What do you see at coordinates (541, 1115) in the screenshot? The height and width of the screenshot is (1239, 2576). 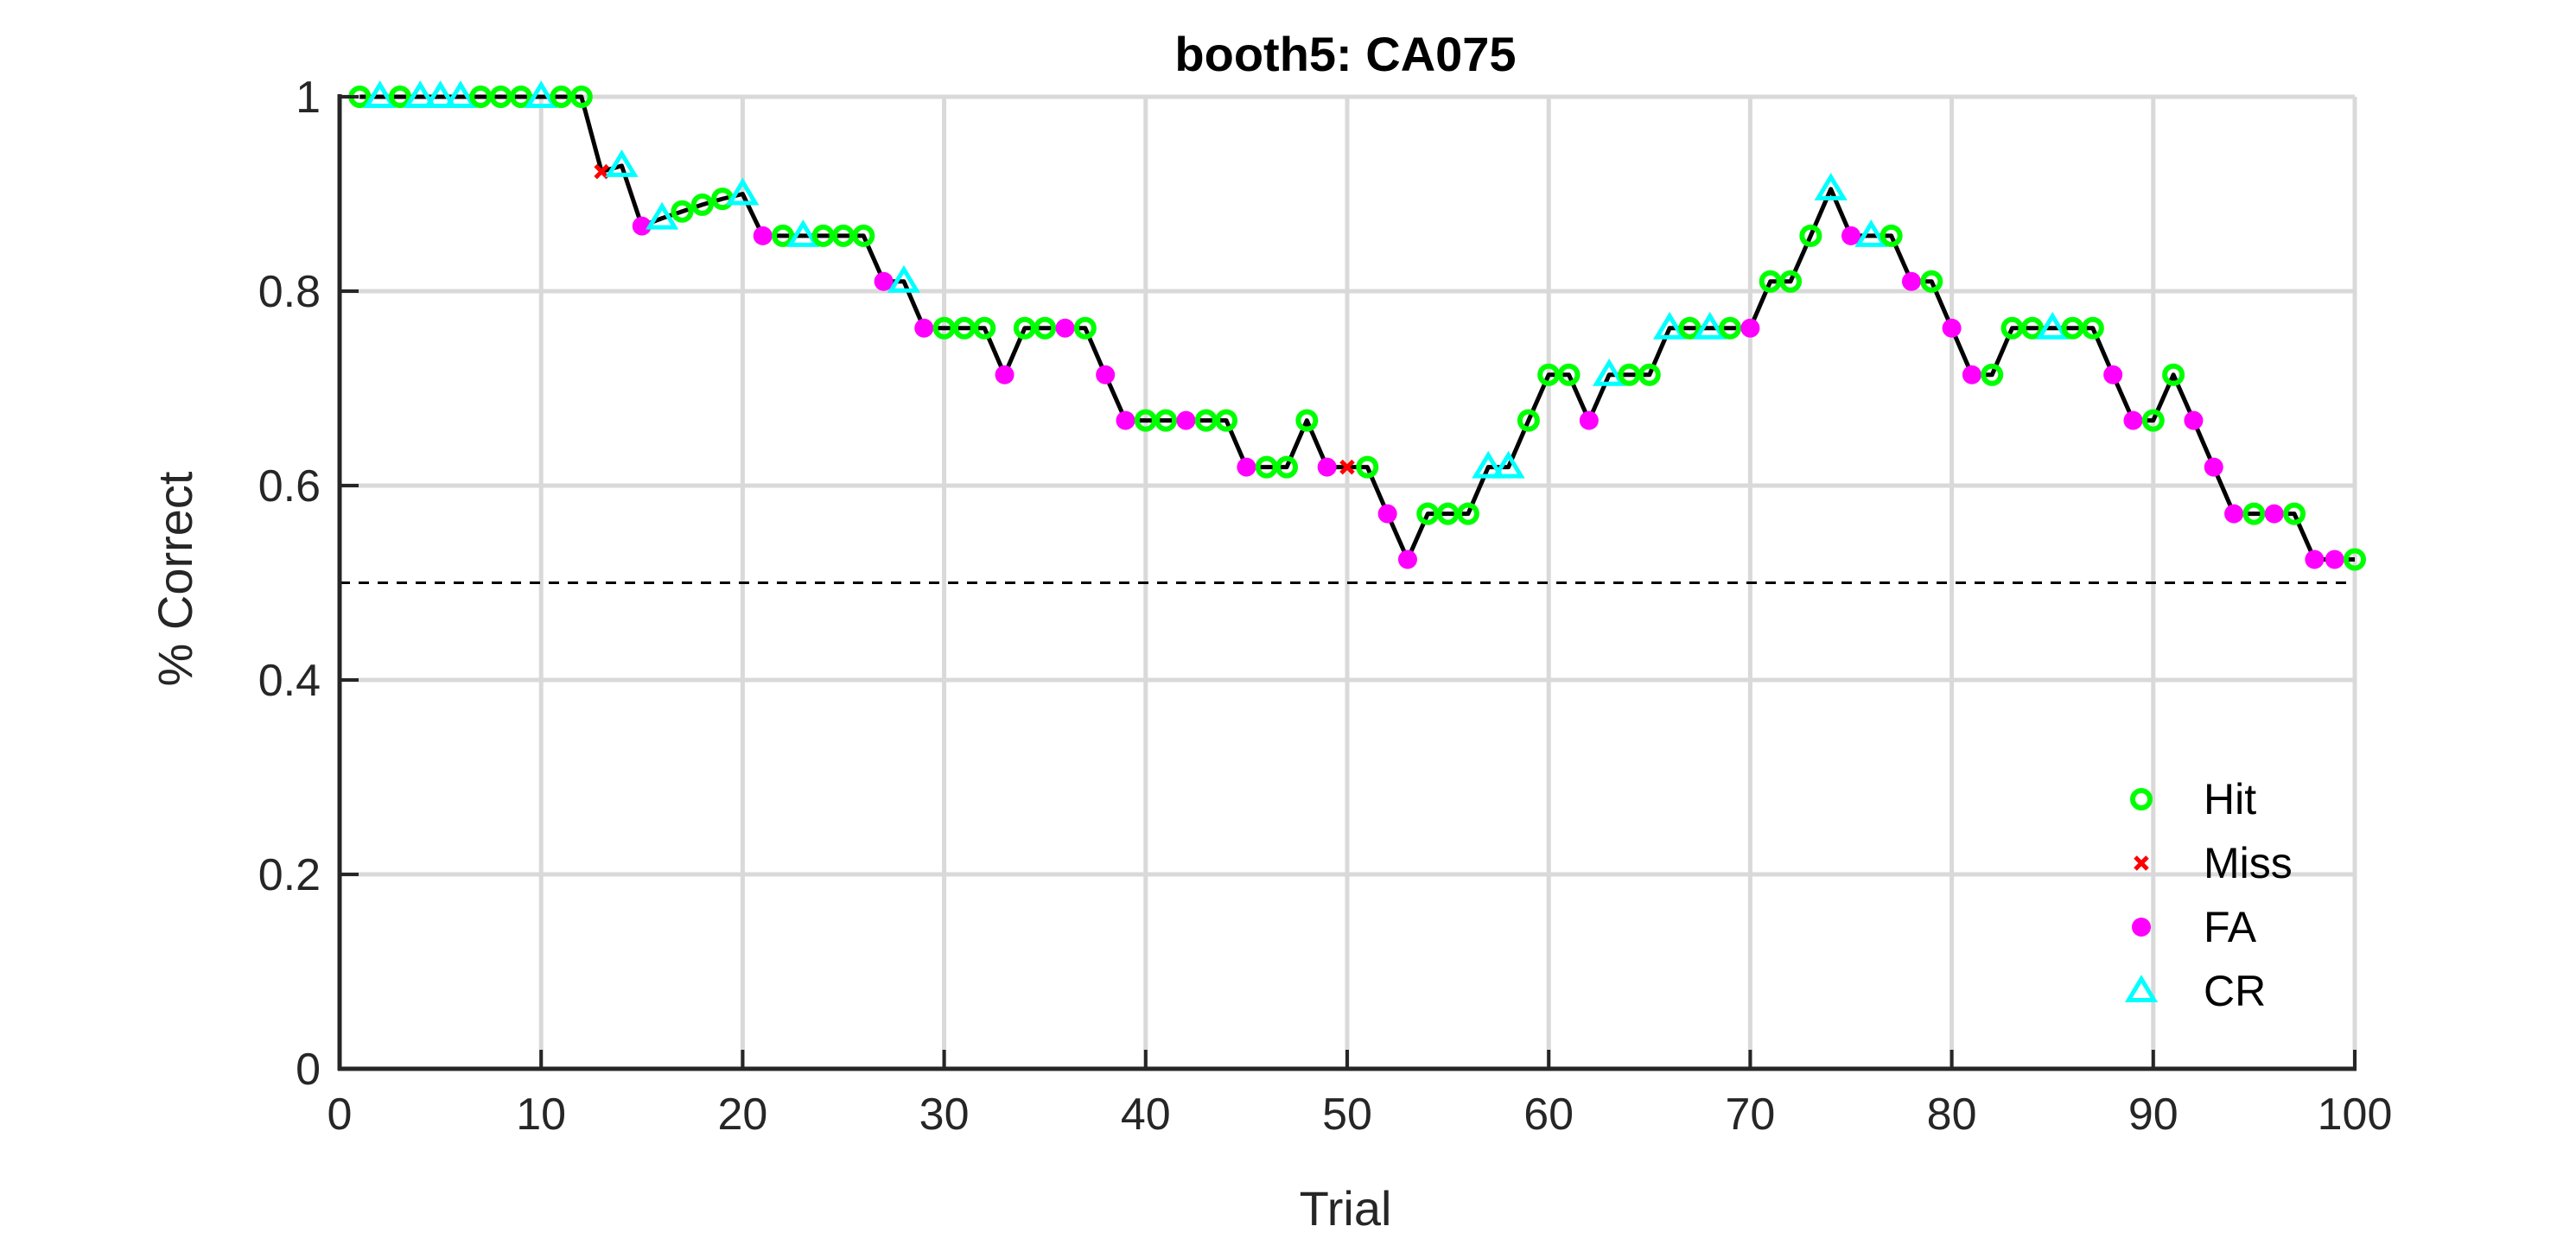 I see `x-tick-label: 10` at bounding box center [541, 1115].